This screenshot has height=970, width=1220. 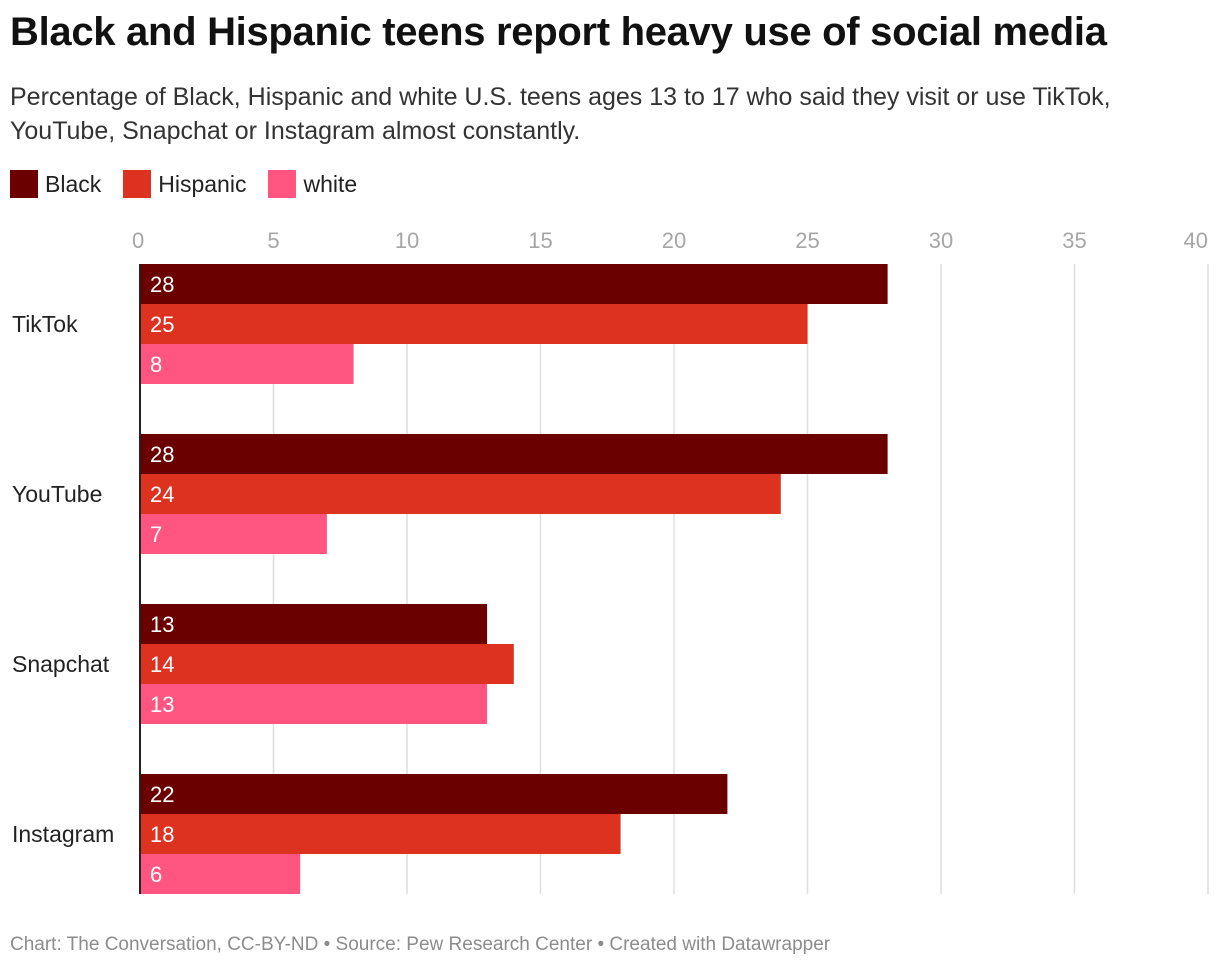 What do you see at coordinates (407, 240) in the screenshot?
I see `x-tick-label: 10` at bounding box center [407, 240].